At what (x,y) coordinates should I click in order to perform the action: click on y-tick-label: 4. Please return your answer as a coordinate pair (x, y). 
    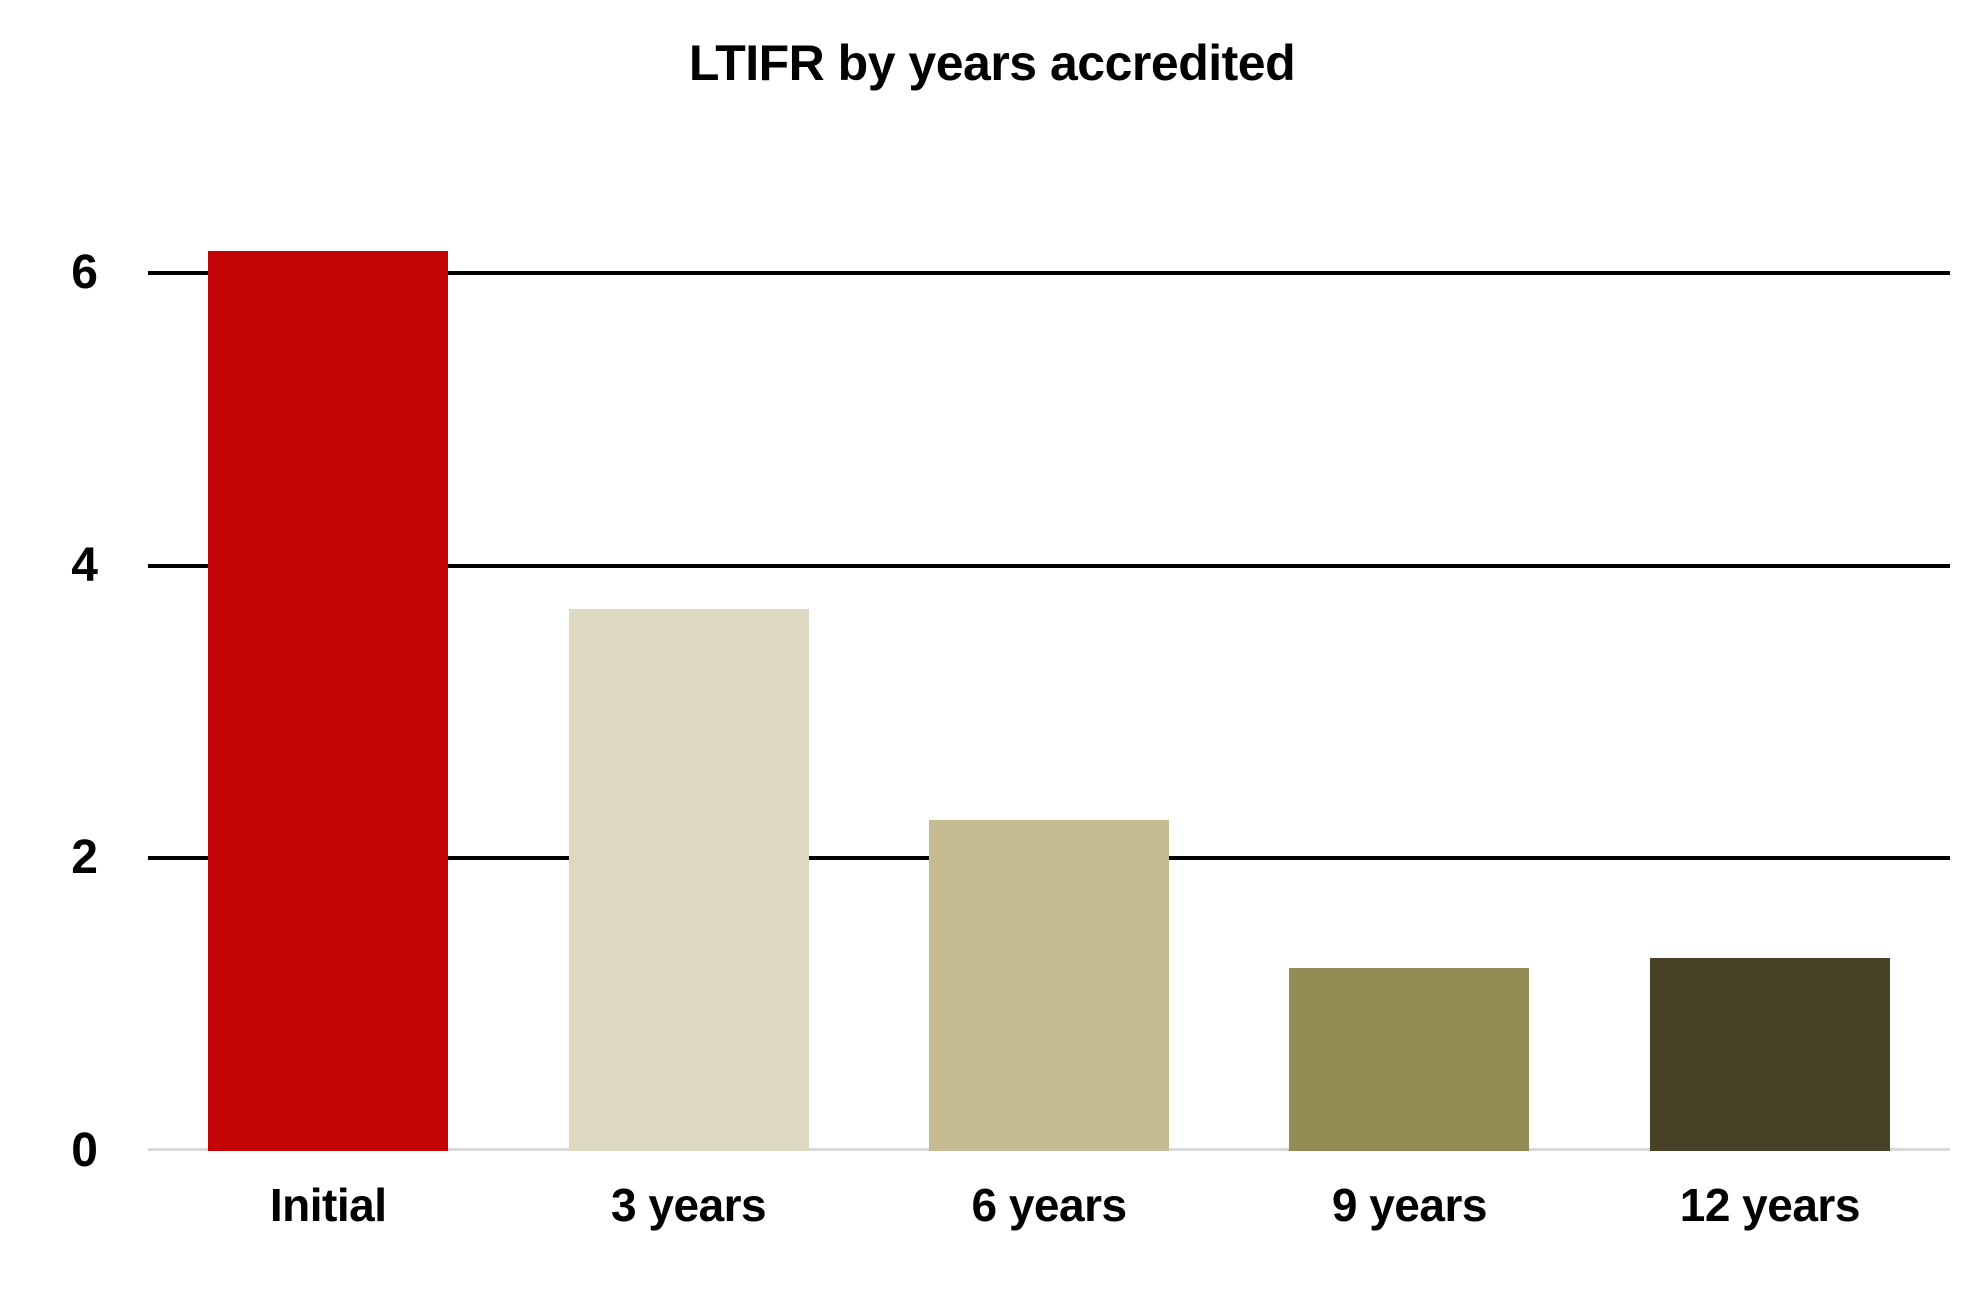
    Looking at the image, I should click on (84, 565).